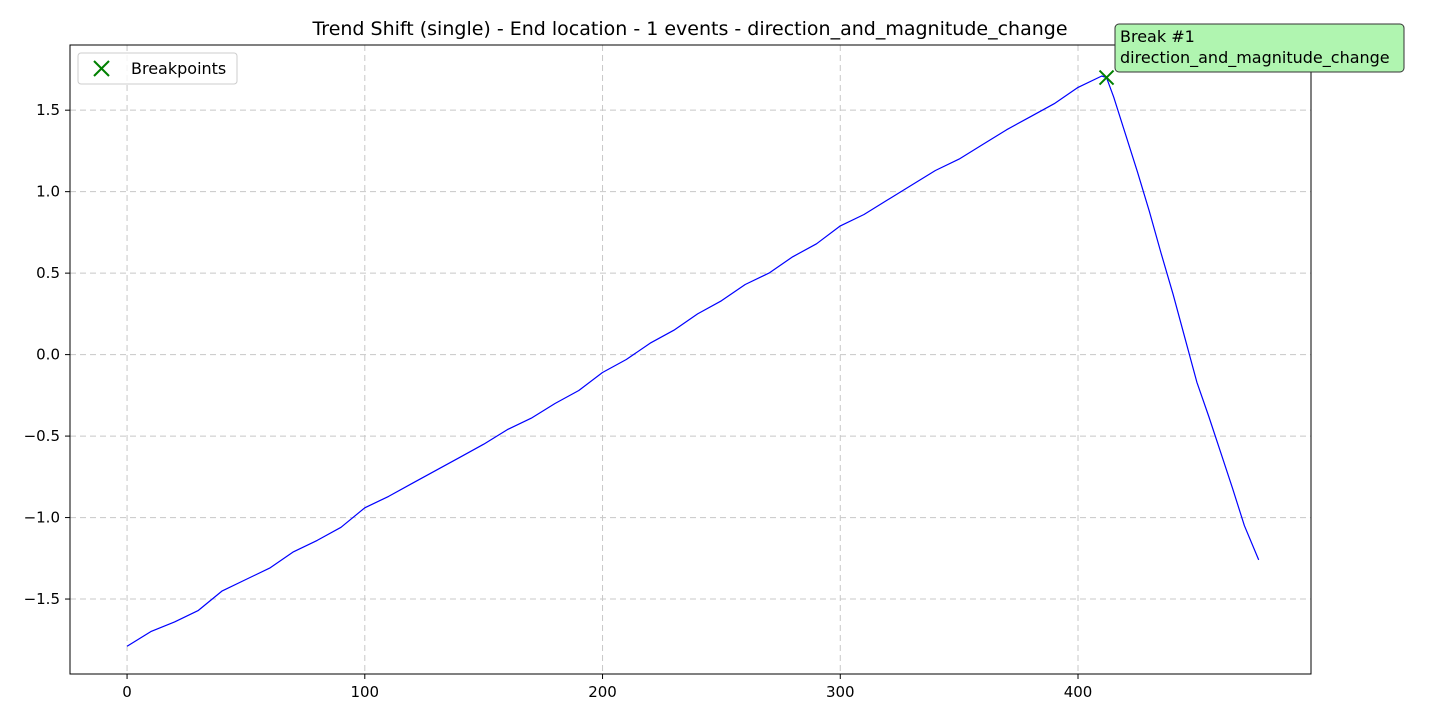  I want to click on breakpoint-marker, so click(1106, 77).